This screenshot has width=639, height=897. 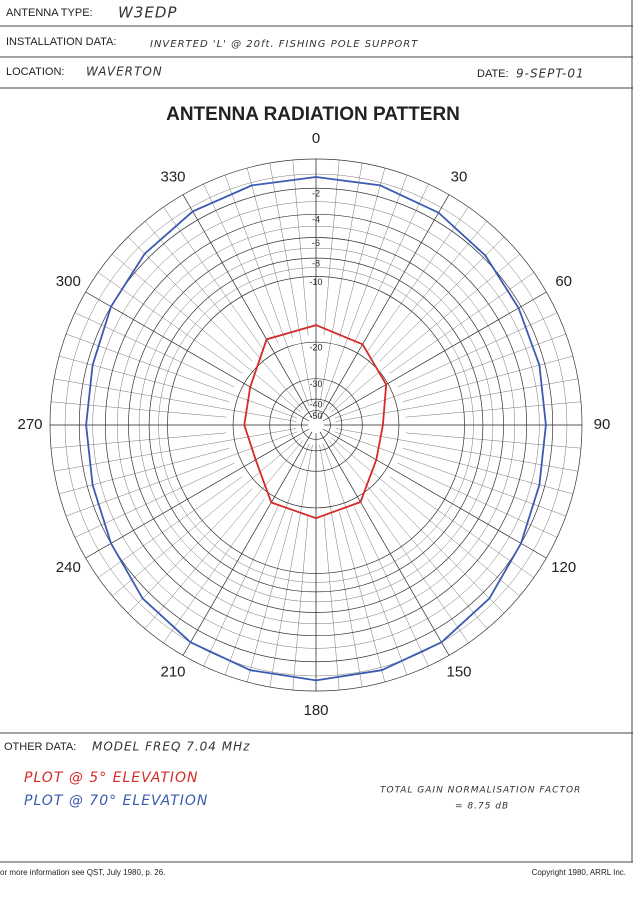 What do you see at coordinates (147, 13) in the screenshot?
I see `antenna-type: W3EDP` at bounding box center [147, 13].